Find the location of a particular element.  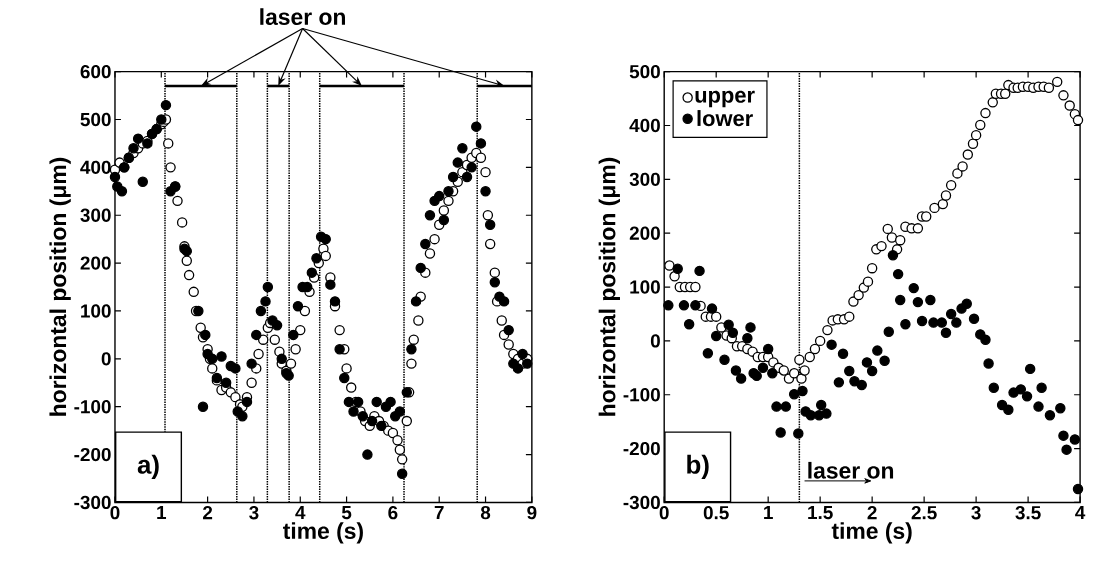

legend-label: lower is located at coordinates (725, 118).